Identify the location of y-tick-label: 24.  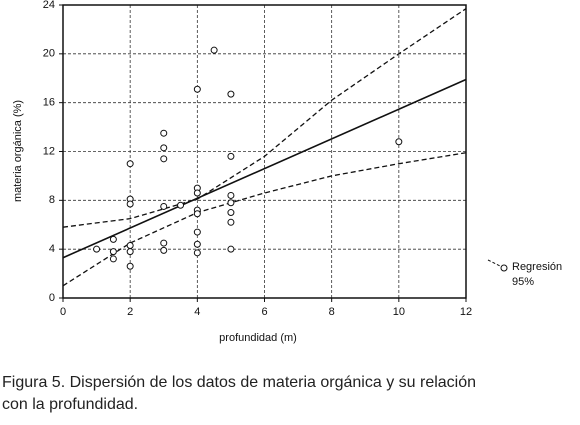
(49, 5).